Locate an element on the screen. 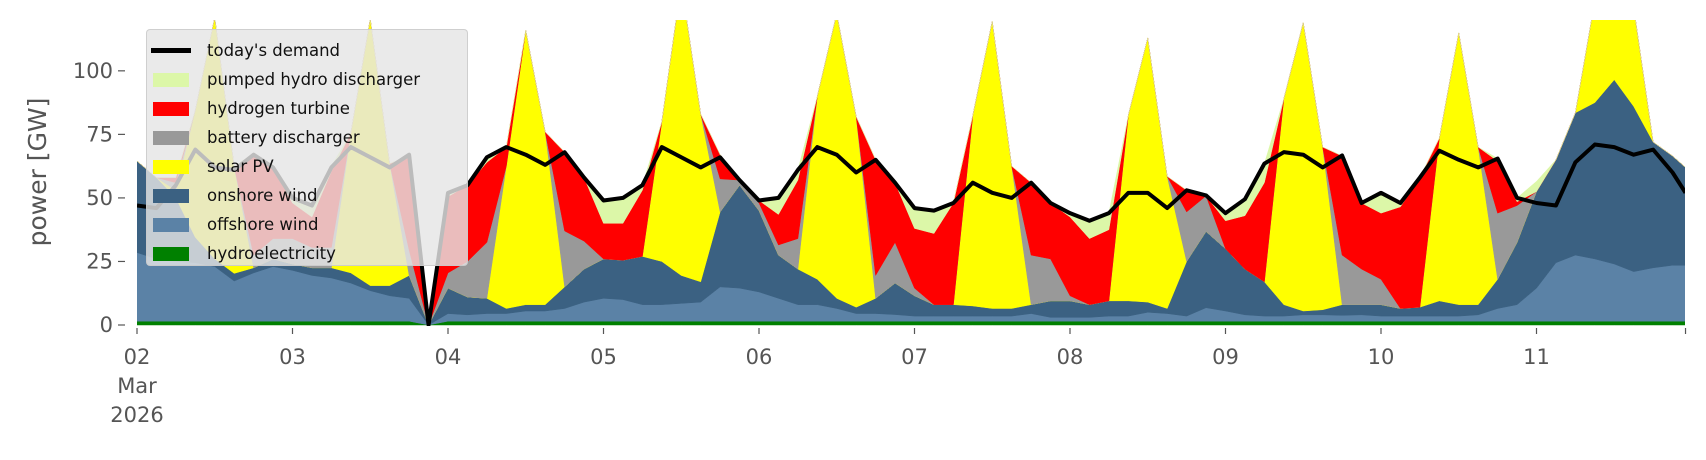  legend-label: hydrogen turbine is located at coordinates (278, 108).